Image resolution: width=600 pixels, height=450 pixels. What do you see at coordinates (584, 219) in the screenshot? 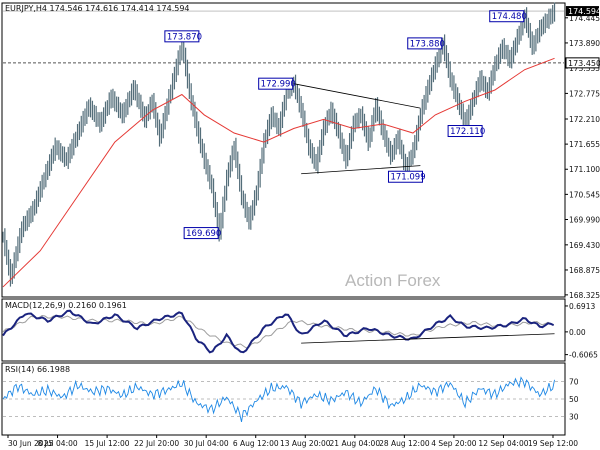
I see `price-y-tick-label: 169.990` at bounding box center [584, 219].